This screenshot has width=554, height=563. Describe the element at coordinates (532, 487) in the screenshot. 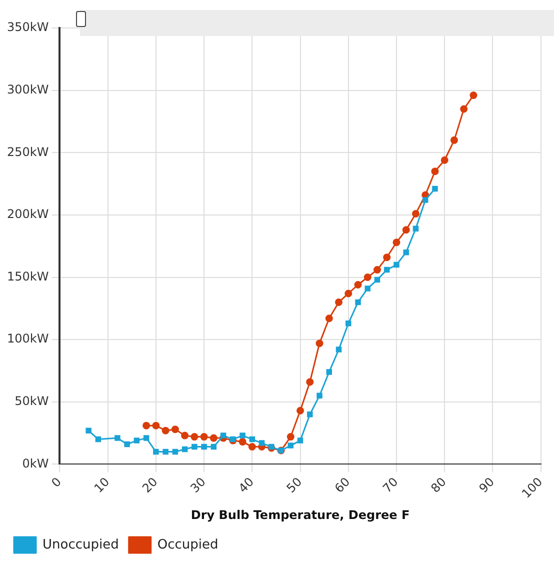

I see `x-tick-label: 100` at that location.